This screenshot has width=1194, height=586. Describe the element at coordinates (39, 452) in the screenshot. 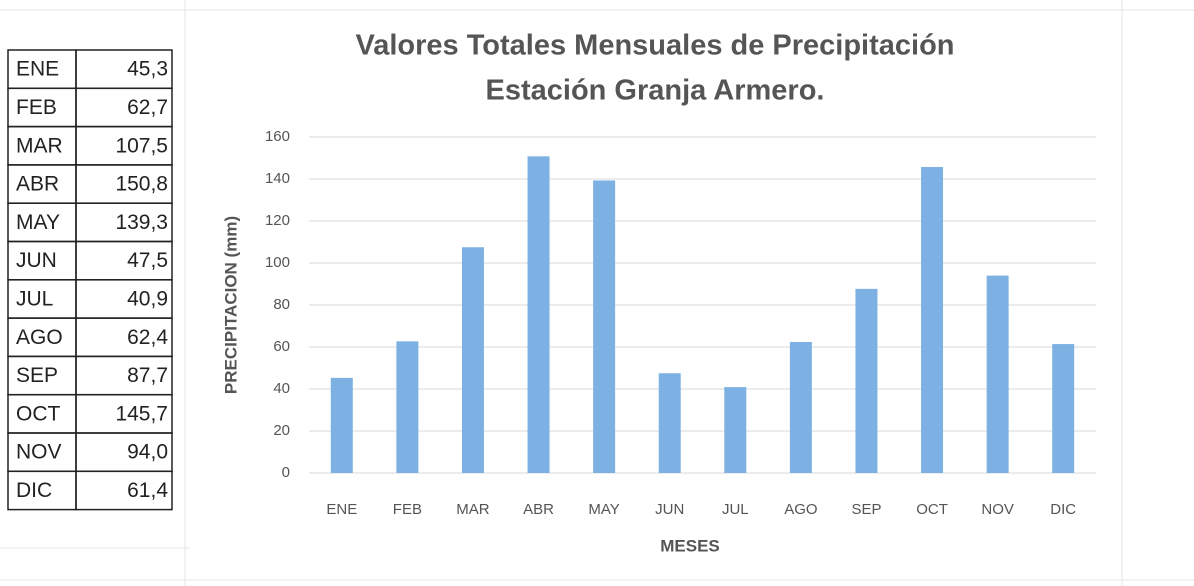

I see `month-cell: NOV` at that location.